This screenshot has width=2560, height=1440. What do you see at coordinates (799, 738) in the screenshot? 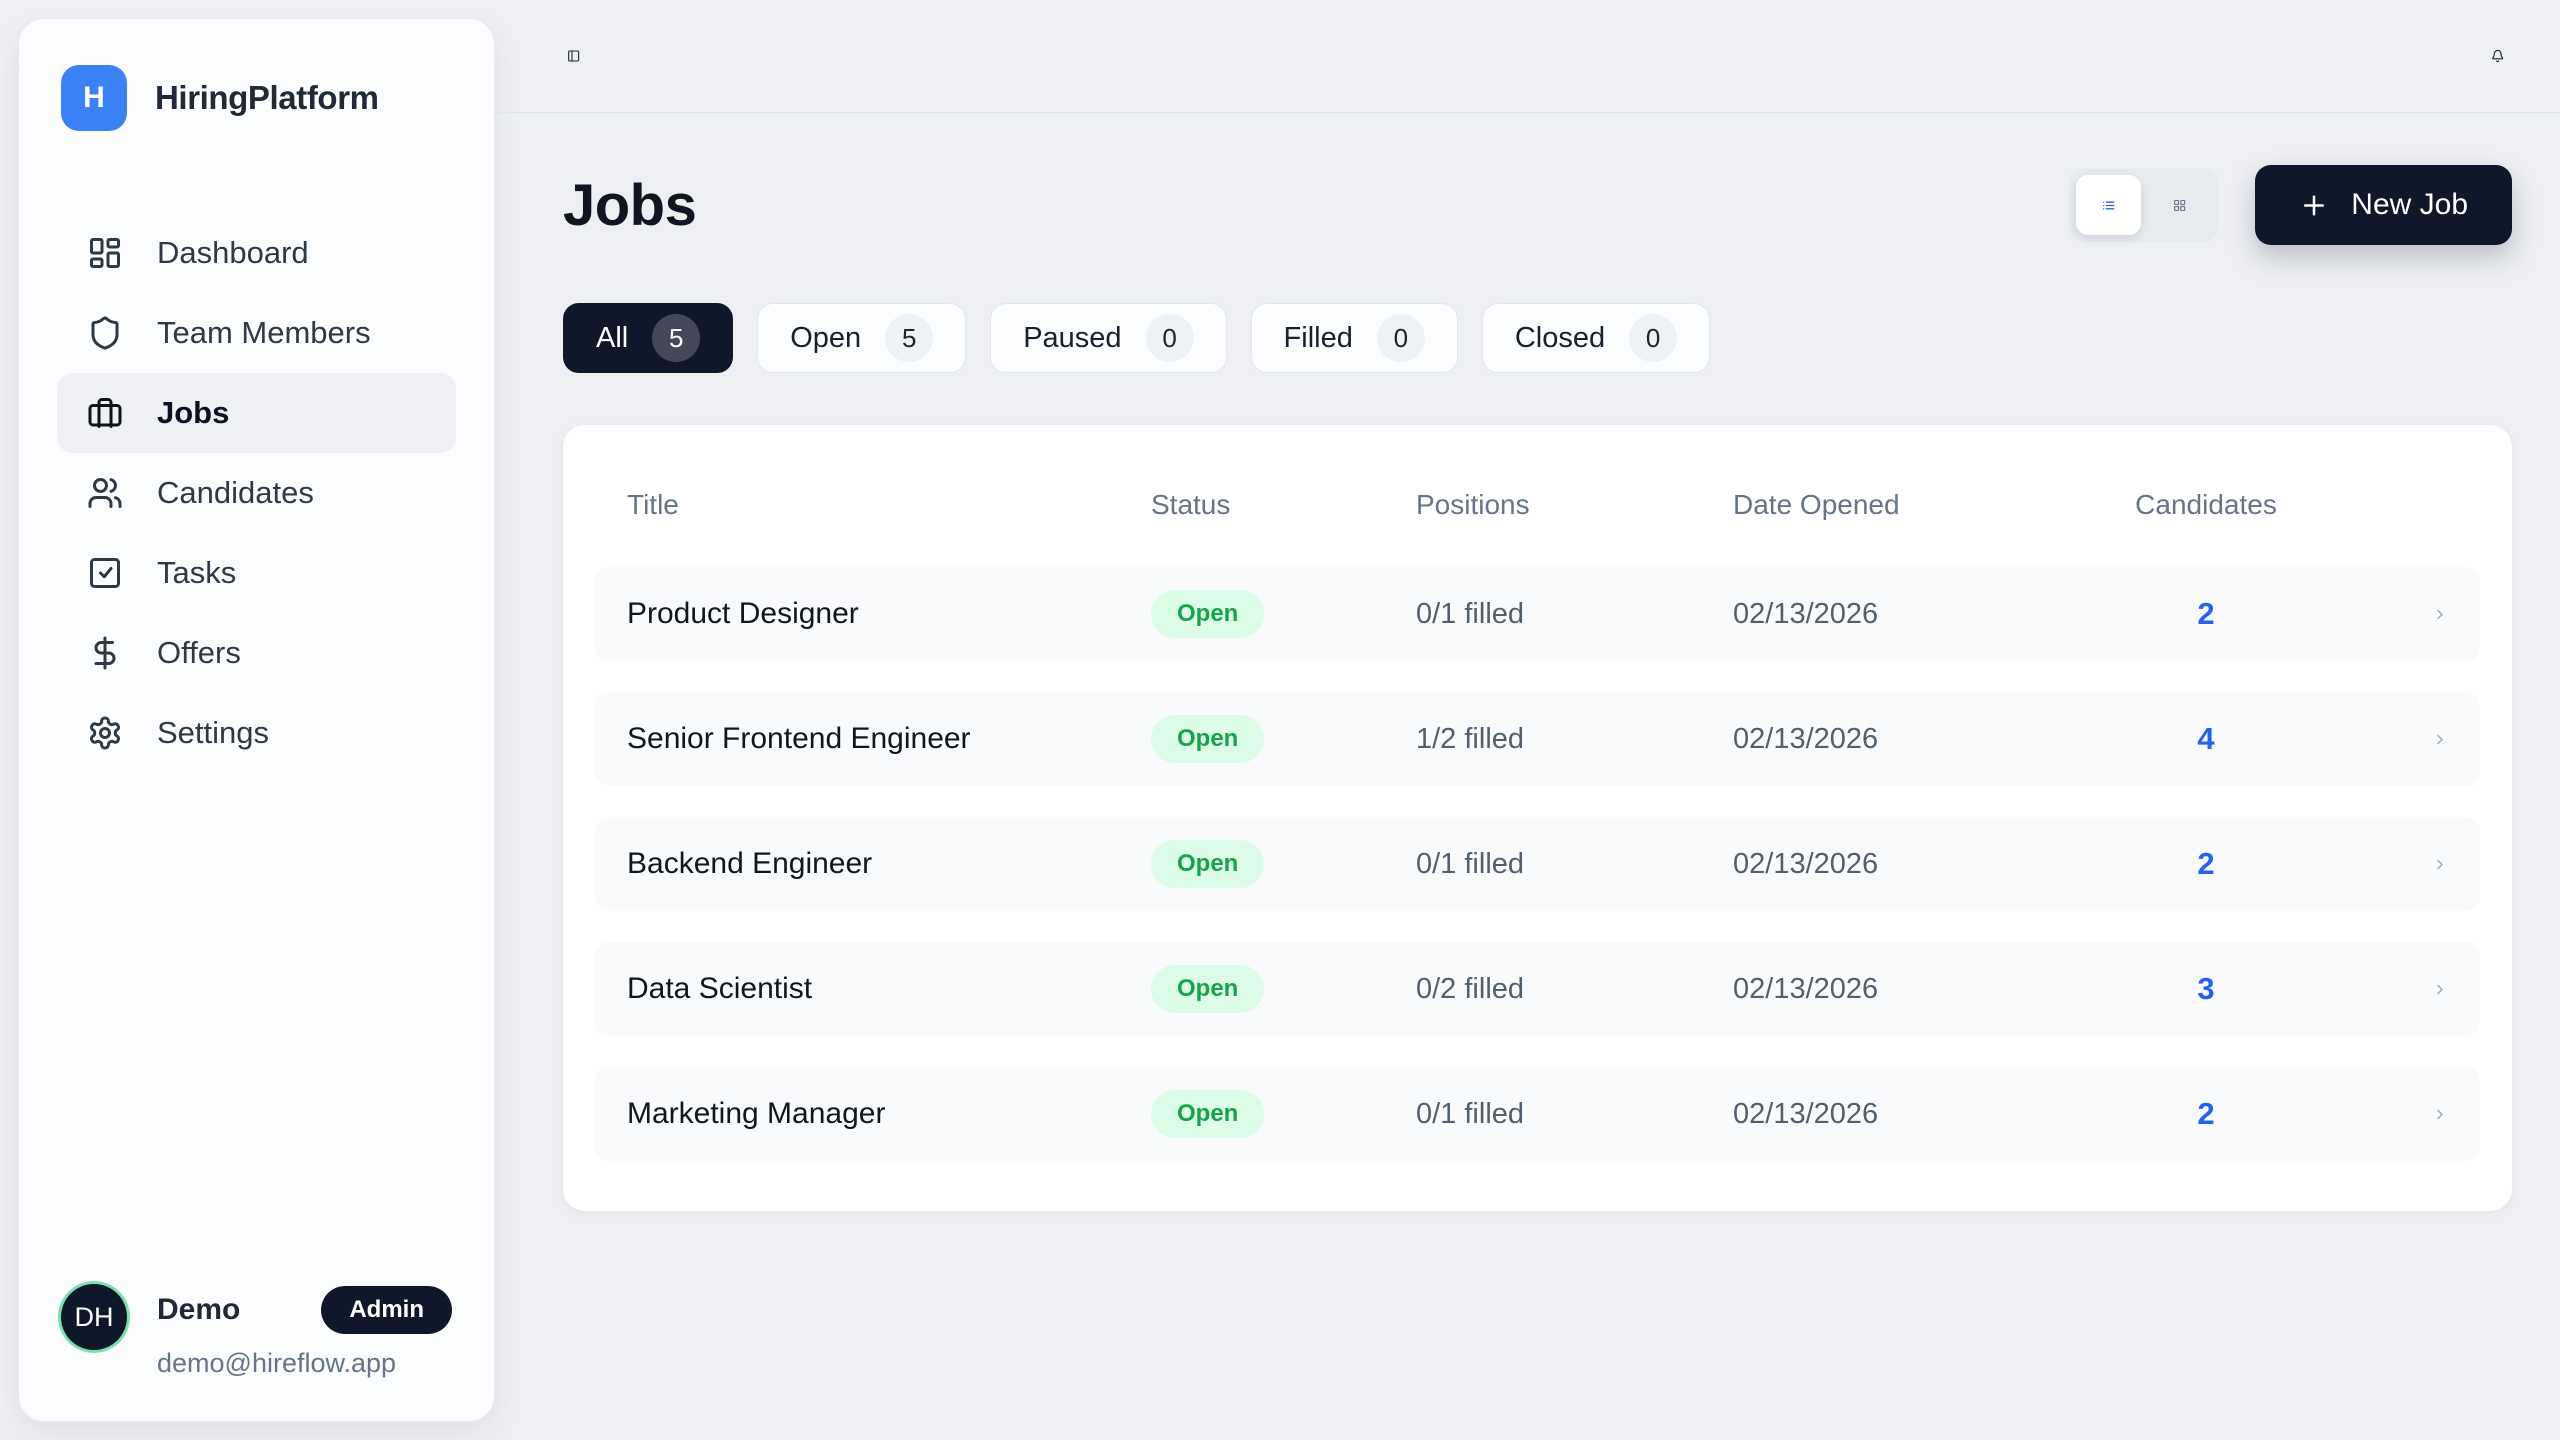
I see `job-title: Senior Frontend Engineer` at bounding box center [799, 738].